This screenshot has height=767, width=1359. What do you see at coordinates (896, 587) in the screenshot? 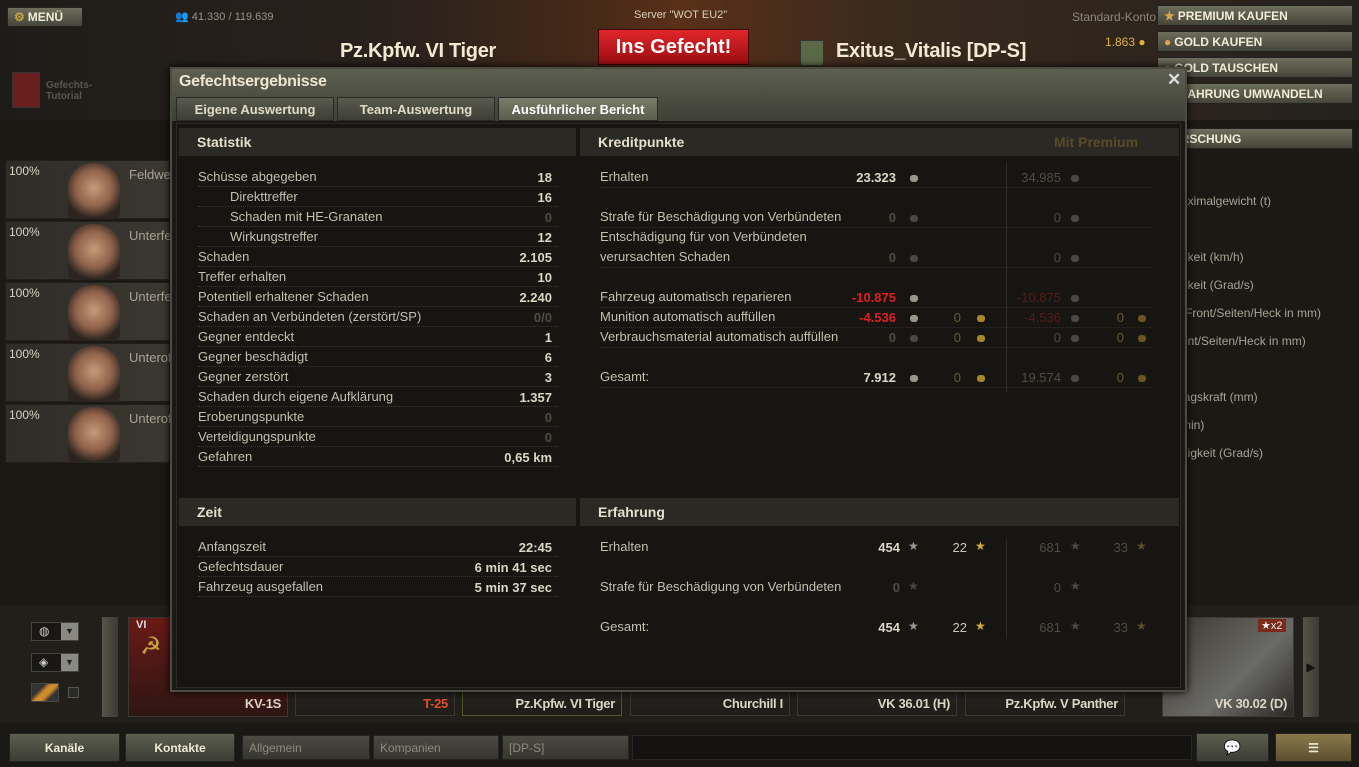
I see `xp-value: 0` at bounding box center [896, 587].